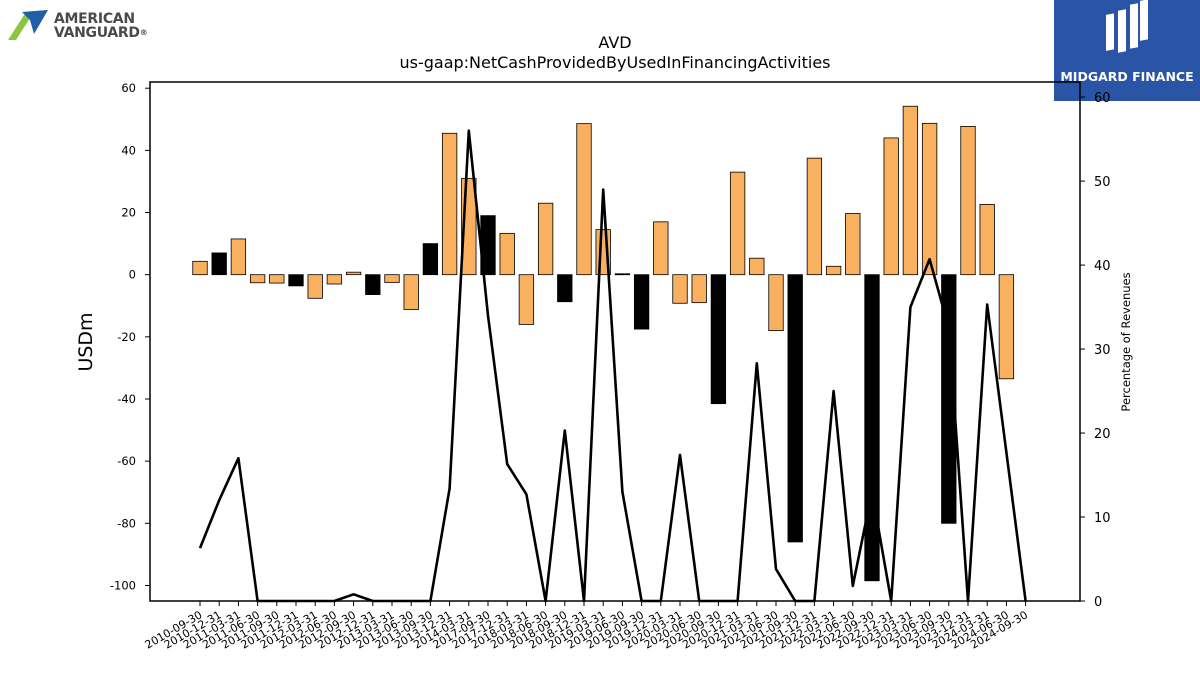 This screenshot has width=1200, height=675. I want to click on y-tick-label: -20, so click(126, 337).